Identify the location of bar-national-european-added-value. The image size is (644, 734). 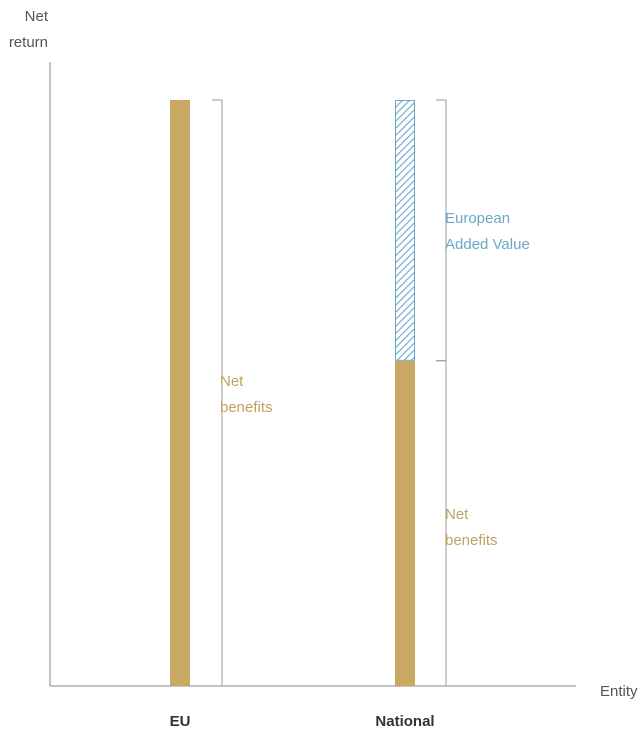
(405, 230).